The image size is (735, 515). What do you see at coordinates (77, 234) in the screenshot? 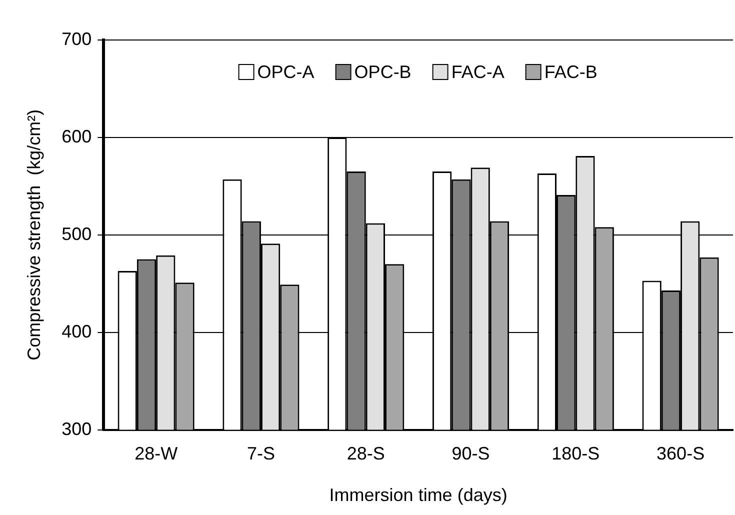
I see `y-tick-label: 500` at bounding box center [77, 234].